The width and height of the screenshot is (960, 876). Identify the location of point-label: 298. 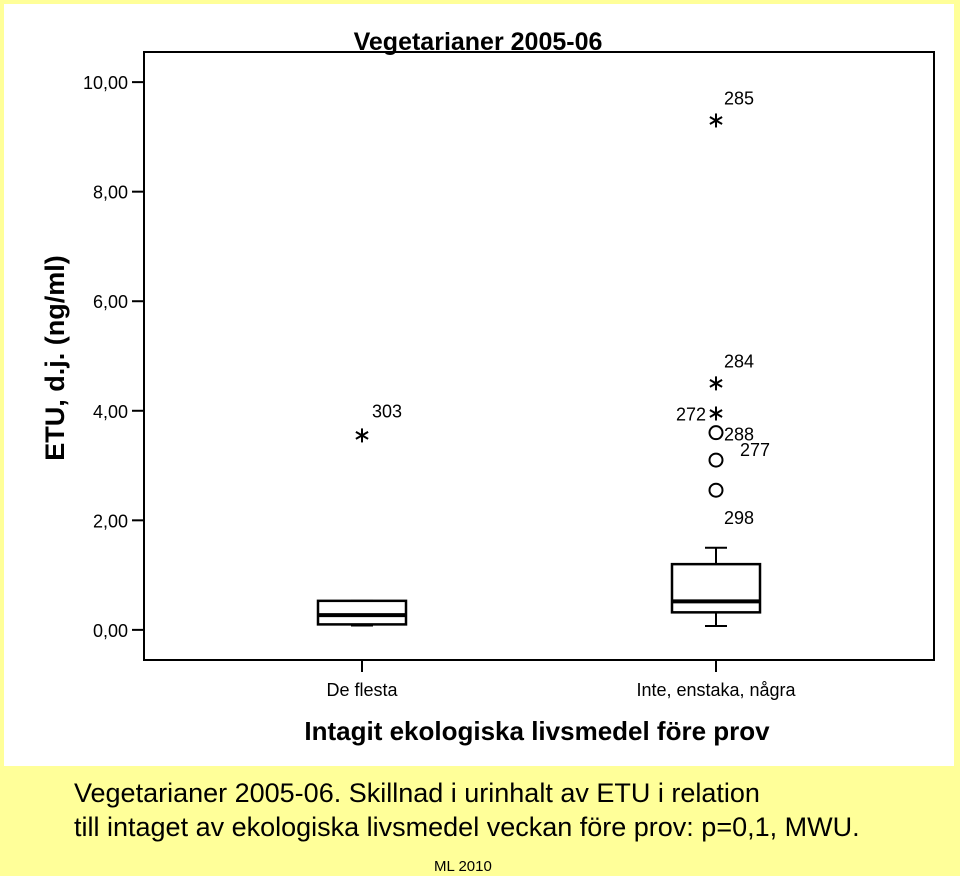
(739, 518).